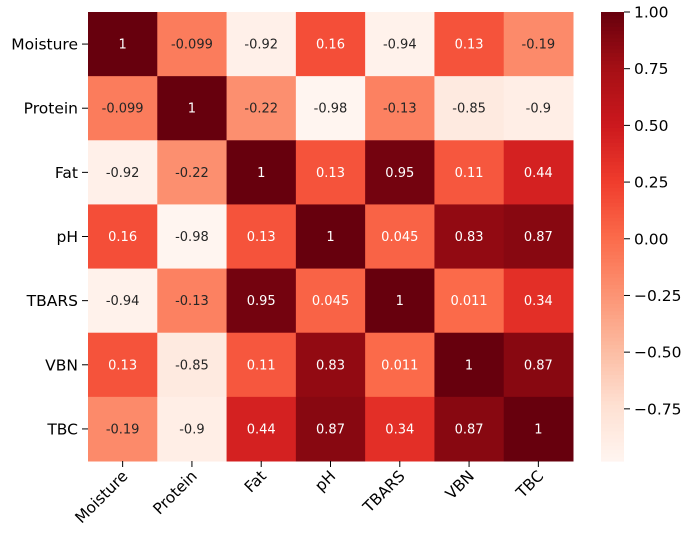 The height and width of the screenshot is (543, 691). Describe the element at coordinates (66, 173) in the screenshot. I see `y-tick-label-fat: Fat` at that location.